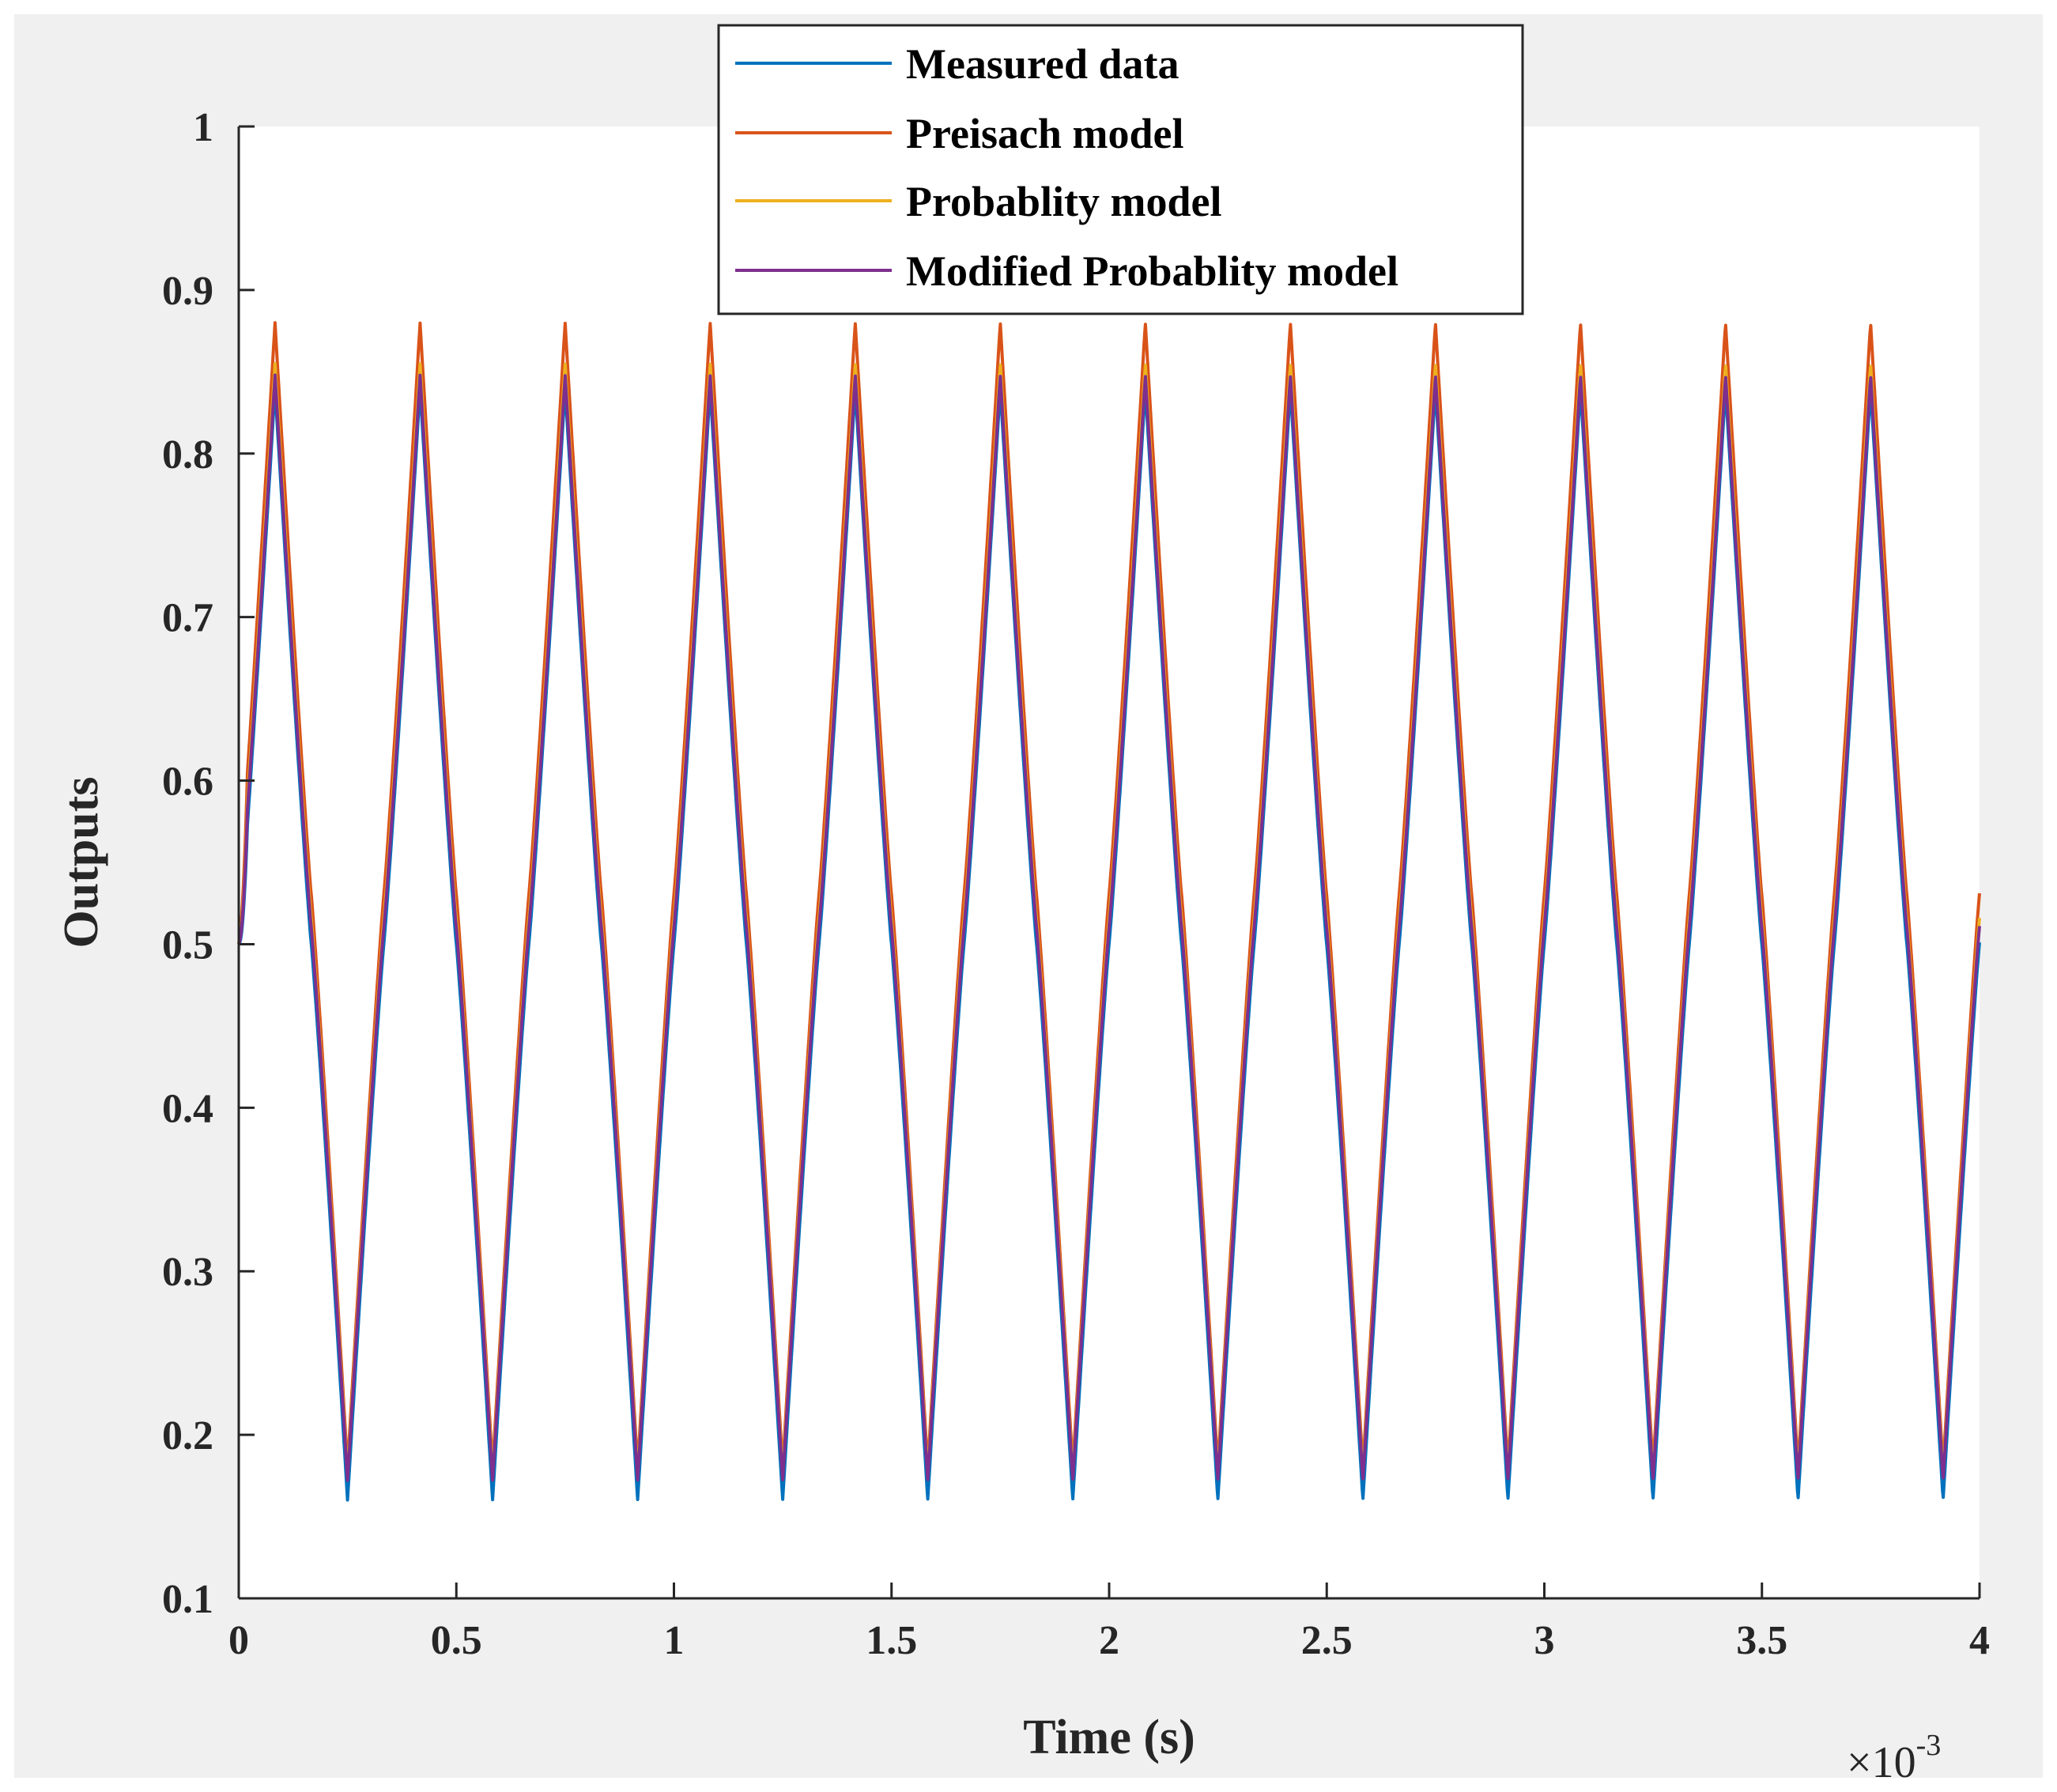 This screenshot has width=2057, height=1792. Describe the element at coordinates (1109, 1737) in the screenshot. I see `x-axis-label: Time (s)` at that location.